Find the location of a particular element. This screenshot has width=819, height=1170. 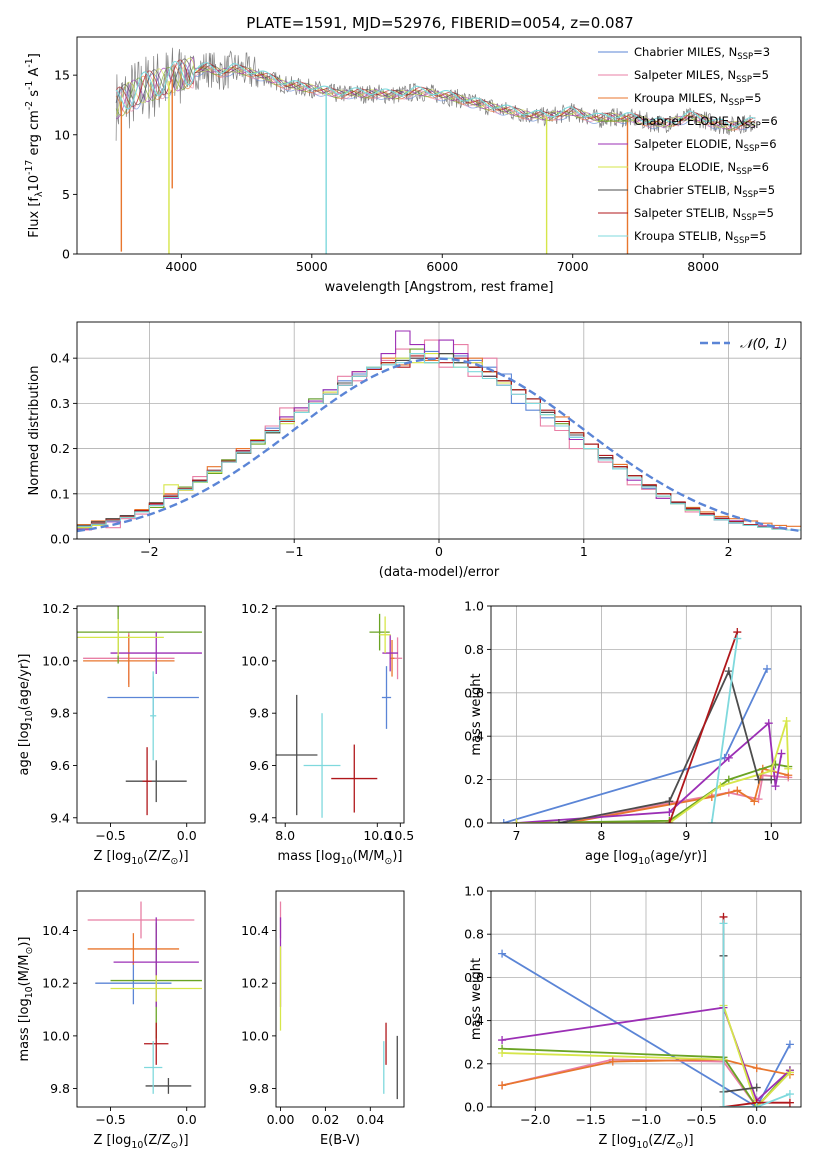

x-axis-label: Z [log10(Z/Z⊙)] is located at coordinates (645, 1142).